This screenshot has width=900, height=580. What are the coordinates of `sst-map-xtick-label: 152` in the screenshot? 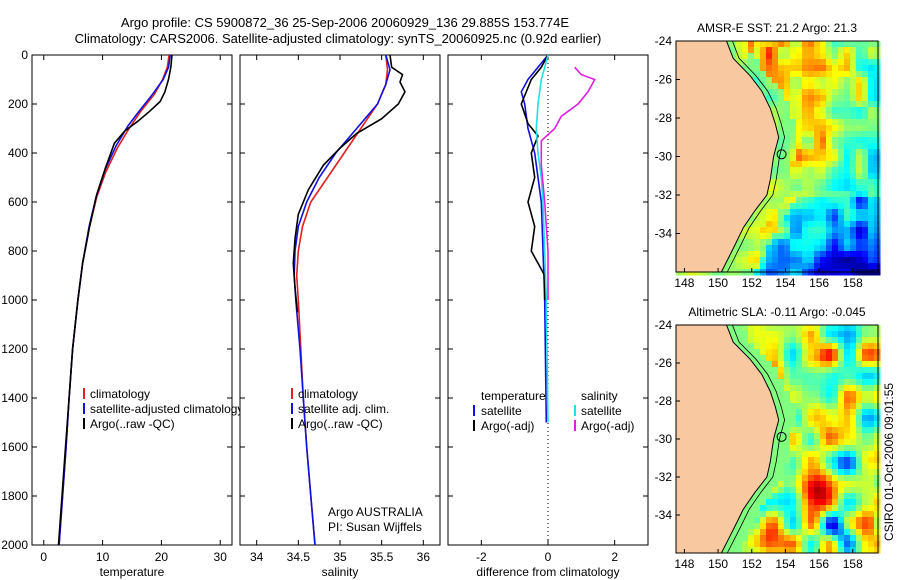 It's located at (752, 283).